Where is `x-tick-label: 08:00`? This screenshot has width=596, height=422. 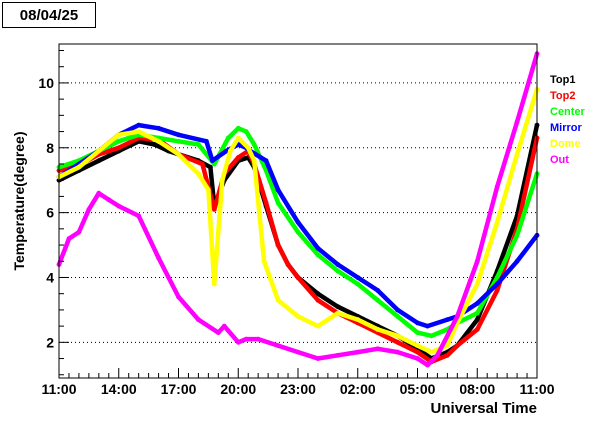
x-tick-label: 08:00 is located at coordinates (477, 389).